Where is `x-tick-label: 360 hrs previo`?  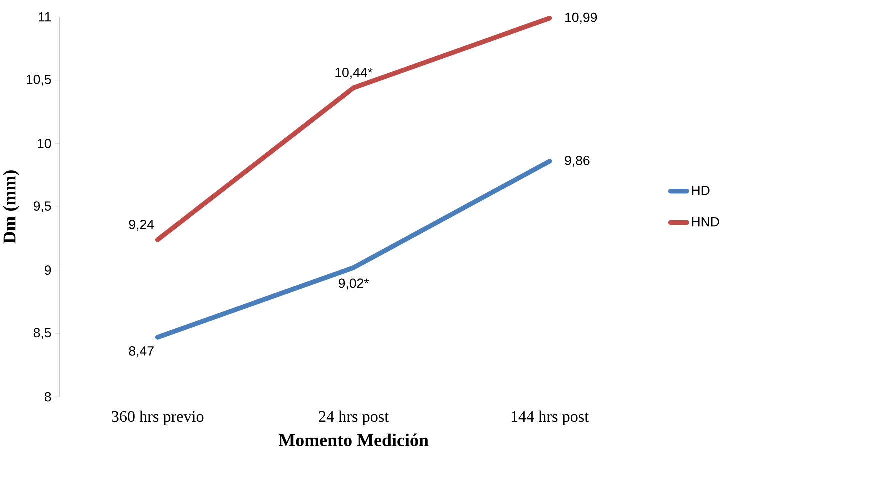 x-tick-label: 360 hrs previo is located at coordinates (158, 418).